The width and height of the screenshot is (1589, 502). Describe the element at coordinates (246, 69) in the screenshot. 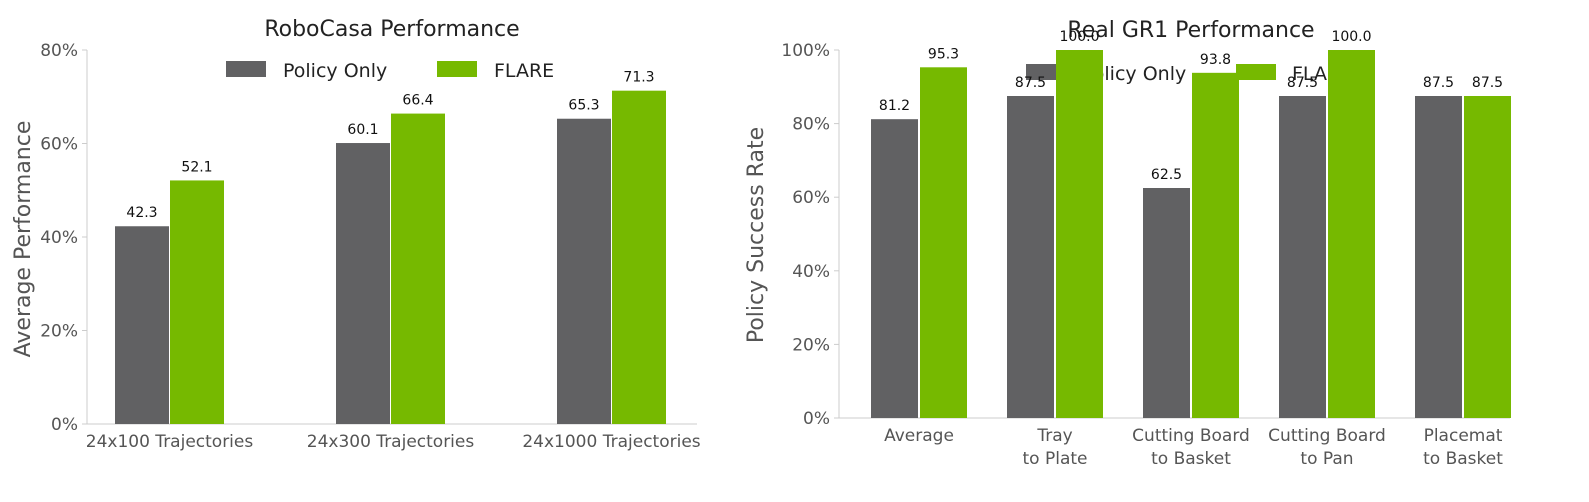

I see `legend-swatch-policy-only` at that location.